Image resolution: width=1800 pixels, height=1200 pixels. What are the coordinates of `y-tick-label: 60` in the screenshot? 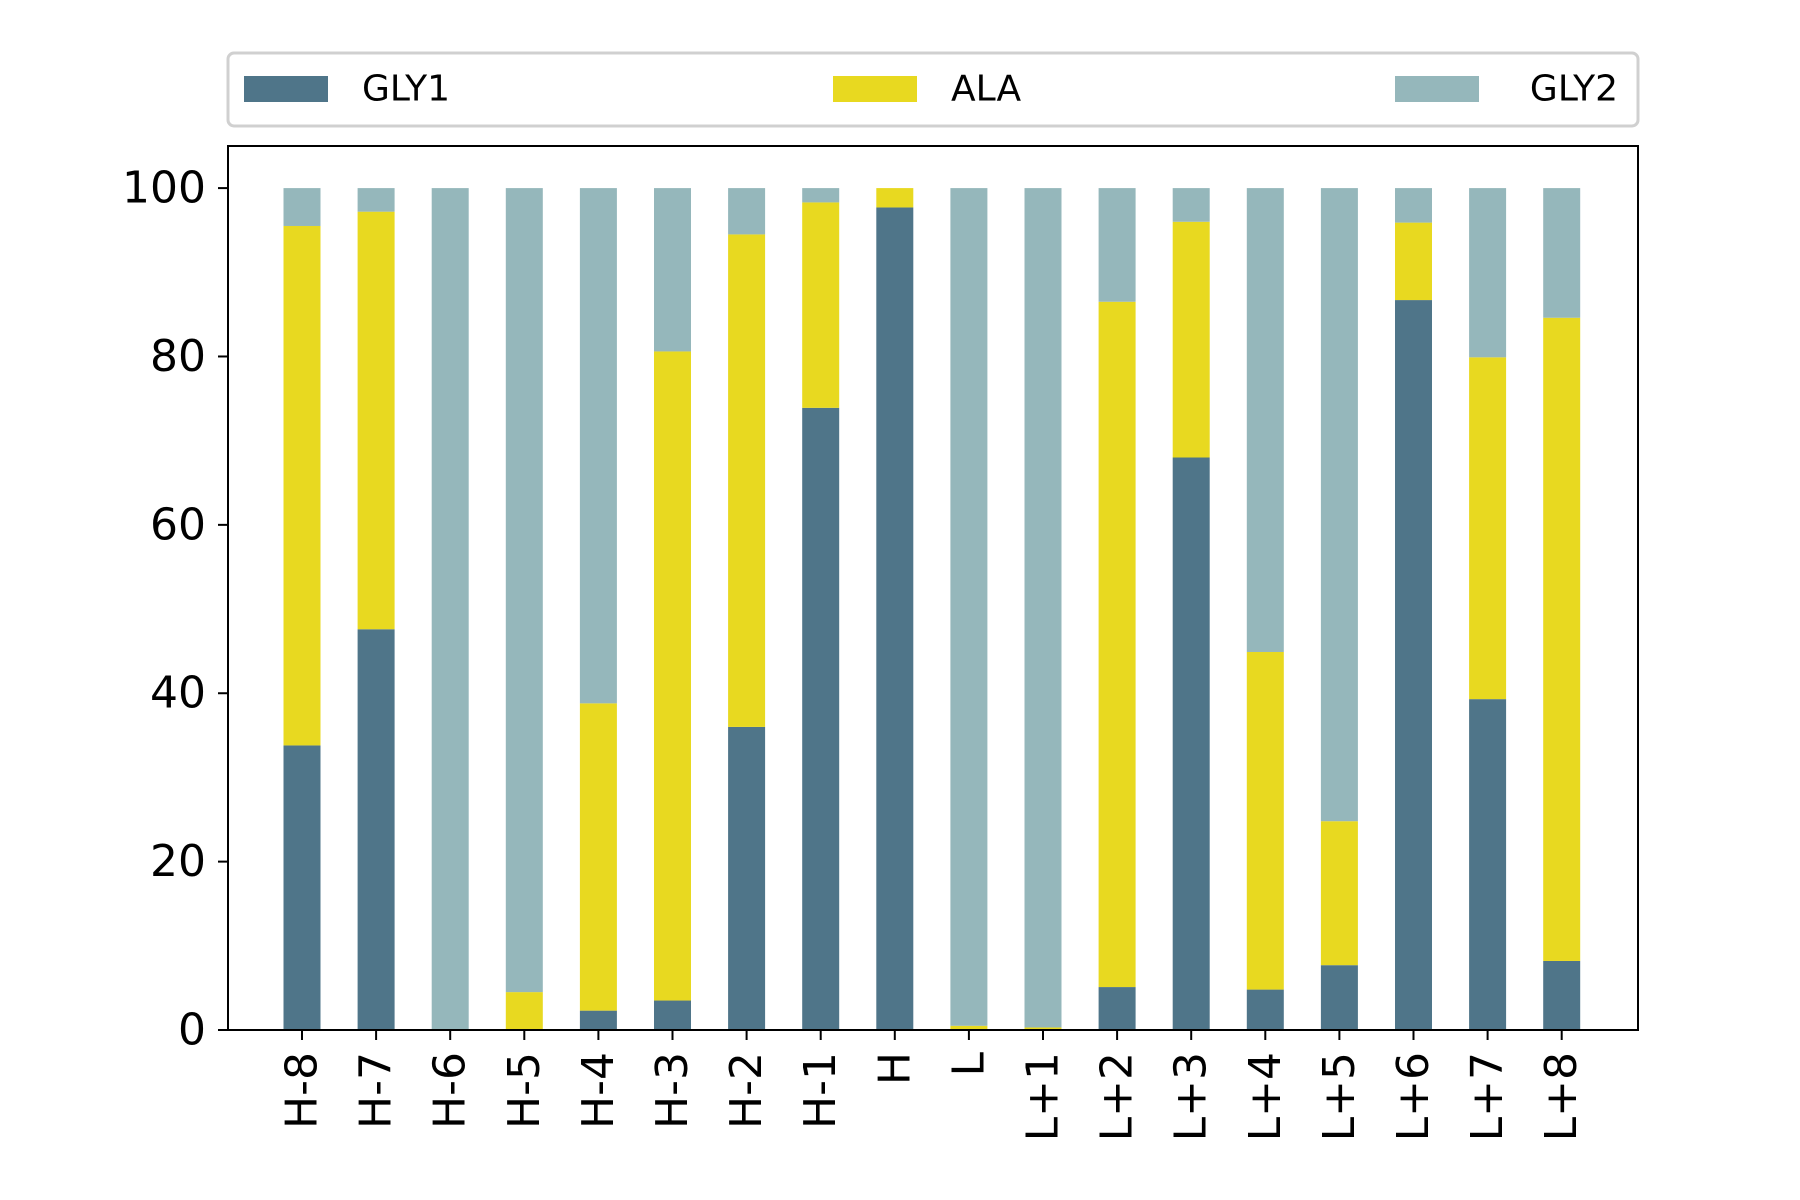 It's located at (178, 524).